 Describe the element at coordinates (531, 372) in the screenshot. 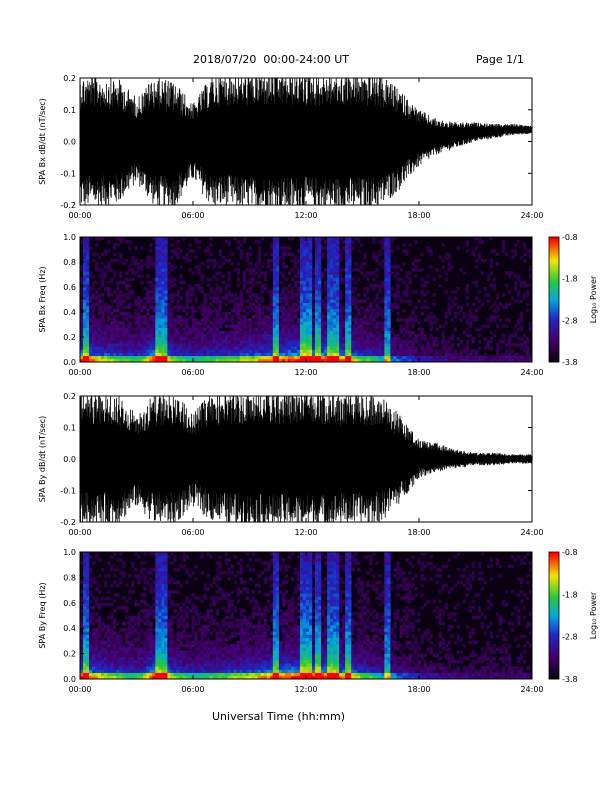

I see `x-tick-label: 24:00` at that location.